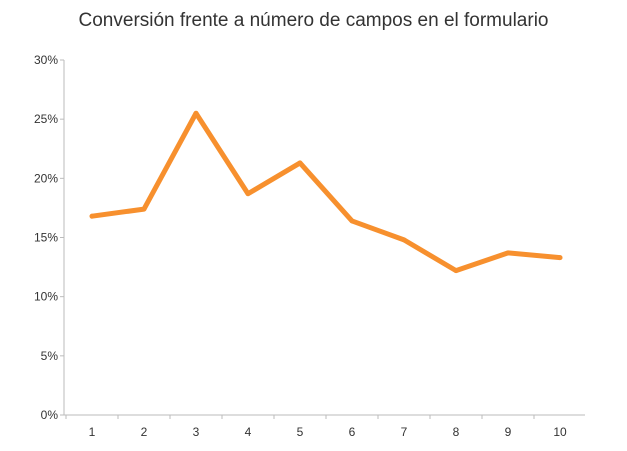 The width and height of the screenshot is (627, 451). I want to click on y-tick-label: 5%, so click(50, 356).